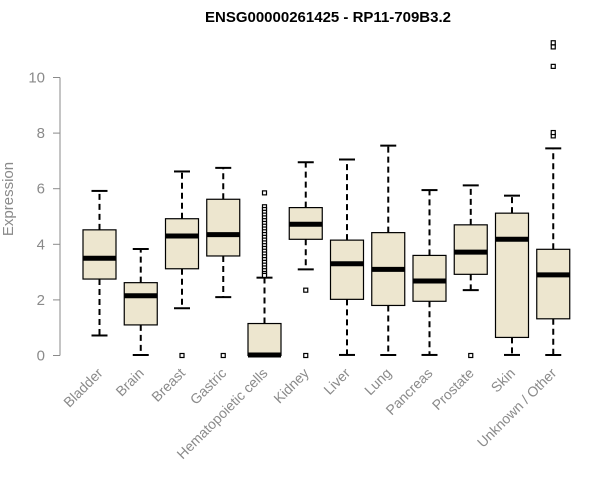 This screenshot has height=500, width=600. I want to click on y-tick-label: 6, so click(41, 189).